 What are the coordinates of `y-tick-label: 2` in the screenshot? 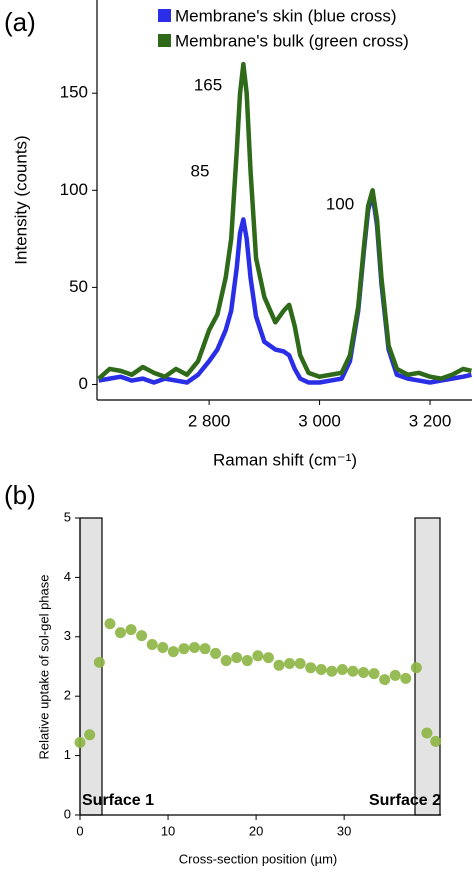 It's located at (67, 695).